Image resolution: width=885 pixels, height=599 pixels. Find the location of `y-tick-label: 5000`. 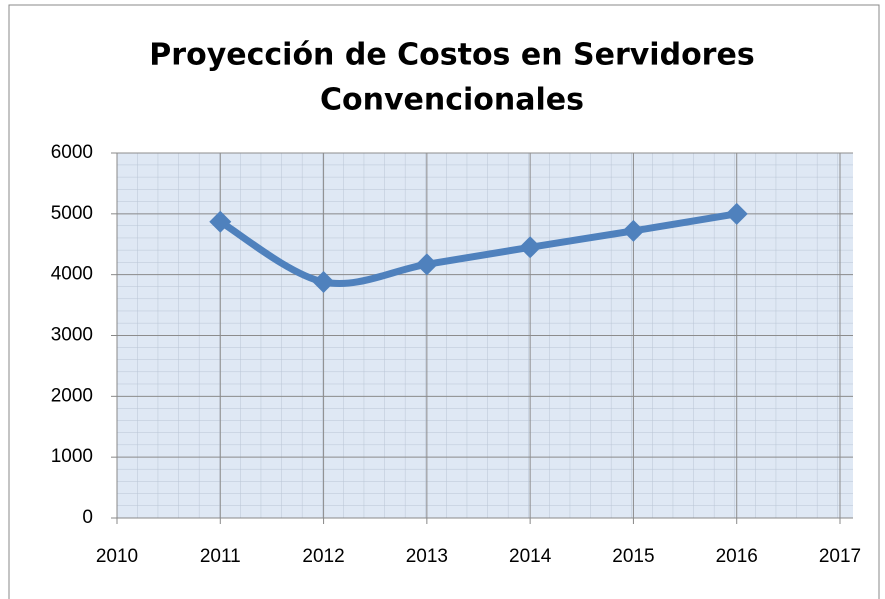

y-tick-label: 5000 is located at coordinates (72, 213).